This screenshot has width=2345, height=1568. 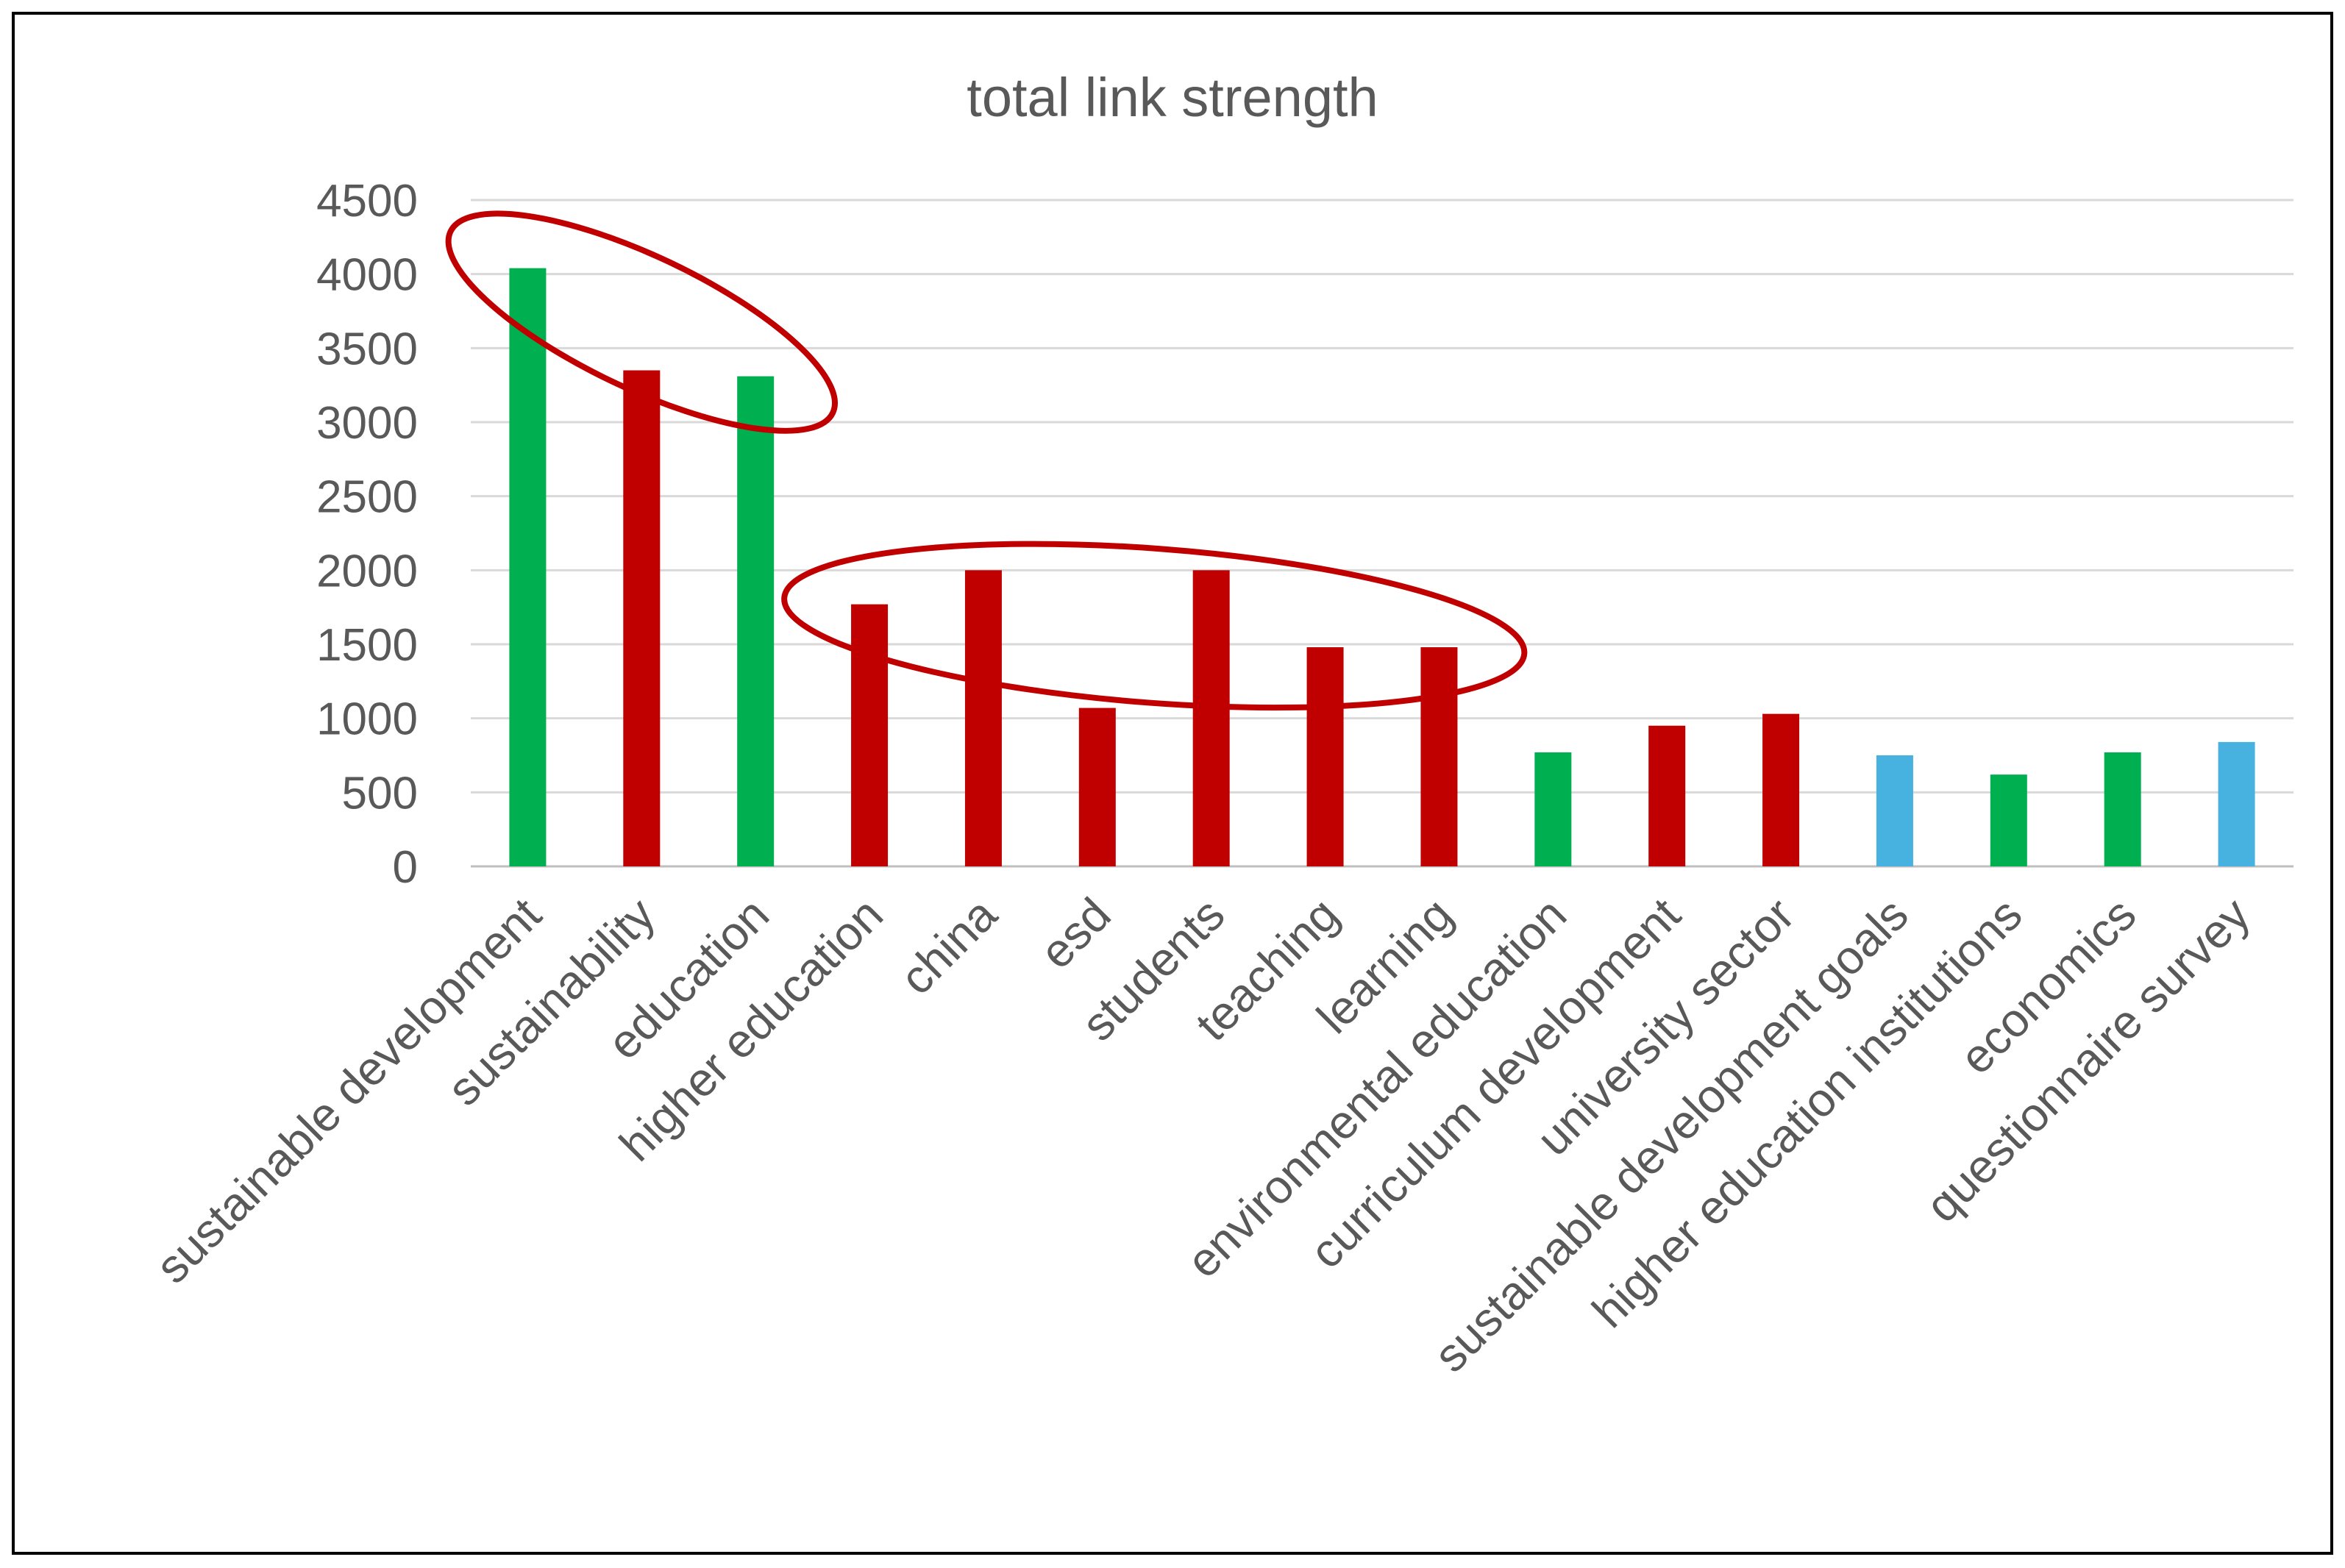 What do you see at coordinates (367, 571) in the screenshot?
I see `y-tick-label: 2000` at bounding box center [367, 571].